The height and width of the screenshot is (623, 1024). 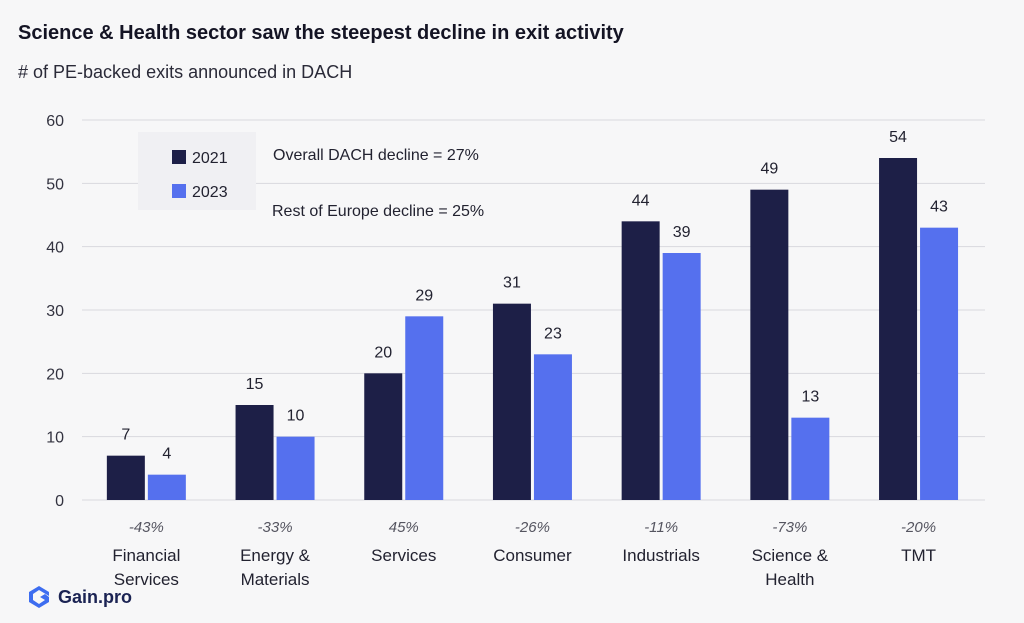 I want to click on value-label-2023: 43, so click(x=939, y=207).